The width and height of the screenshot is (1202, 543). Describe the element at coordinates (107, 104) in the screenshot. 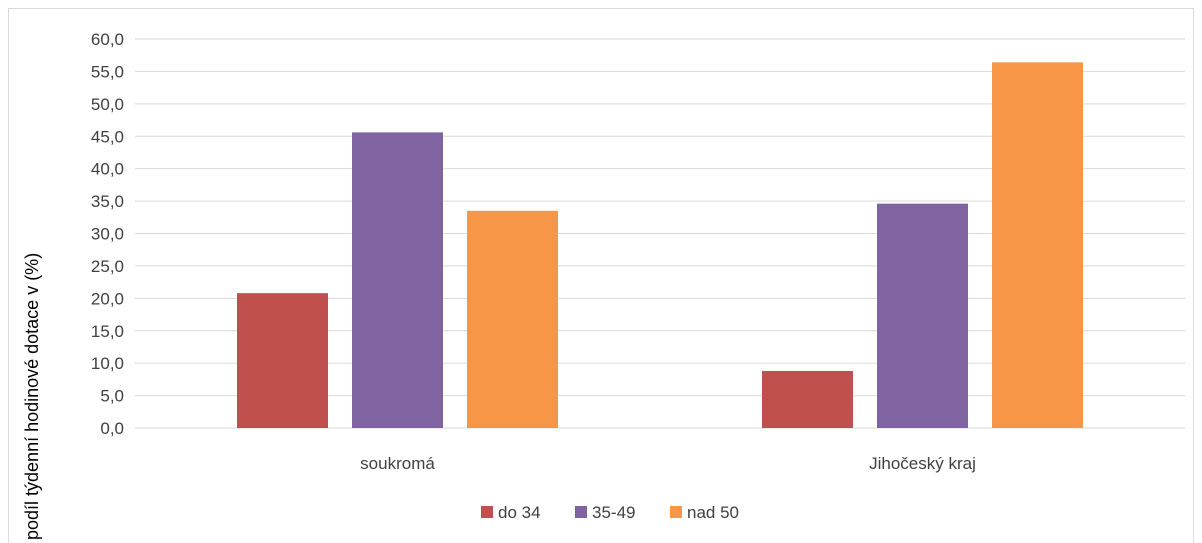

I see `y-tick-label: 50,0` at that location.